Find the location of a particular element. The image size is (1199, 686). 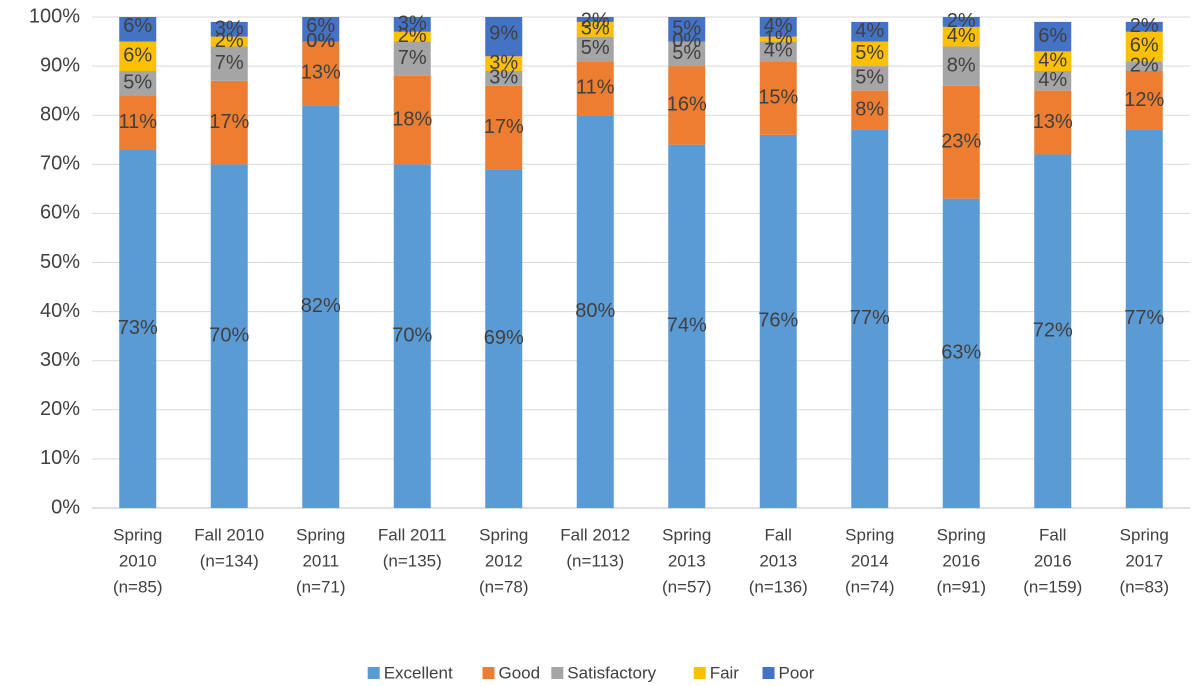

y-tick-label: 70% is located at coordinates (60, 164).